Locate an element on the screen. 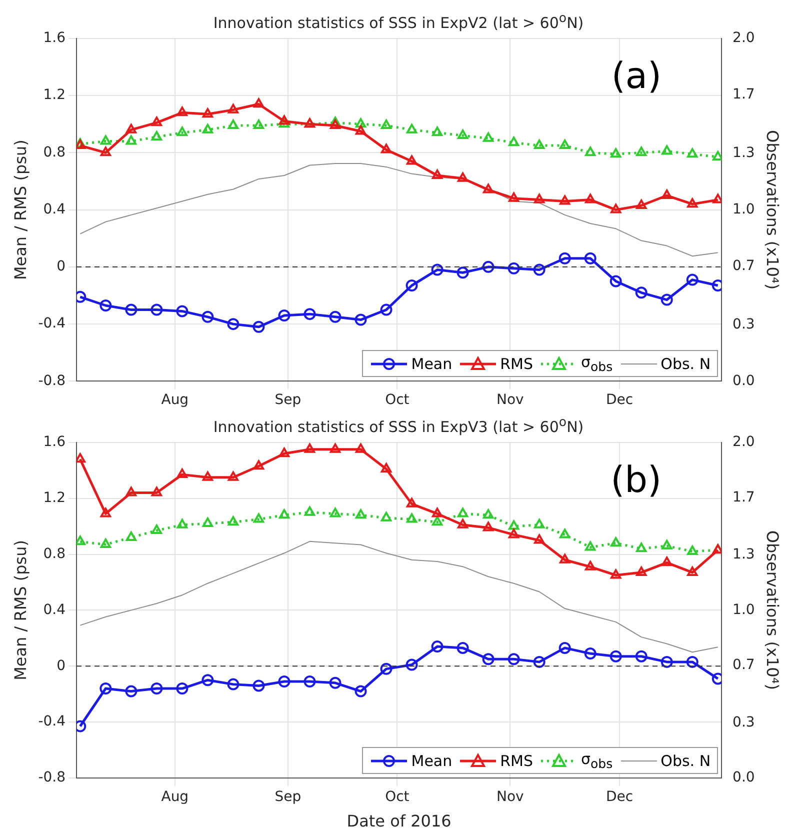  chart-title: Innovation statistics of SSS in ExpV3 (lat > 60$^{o}$N) is located at coordinates (398, 424).